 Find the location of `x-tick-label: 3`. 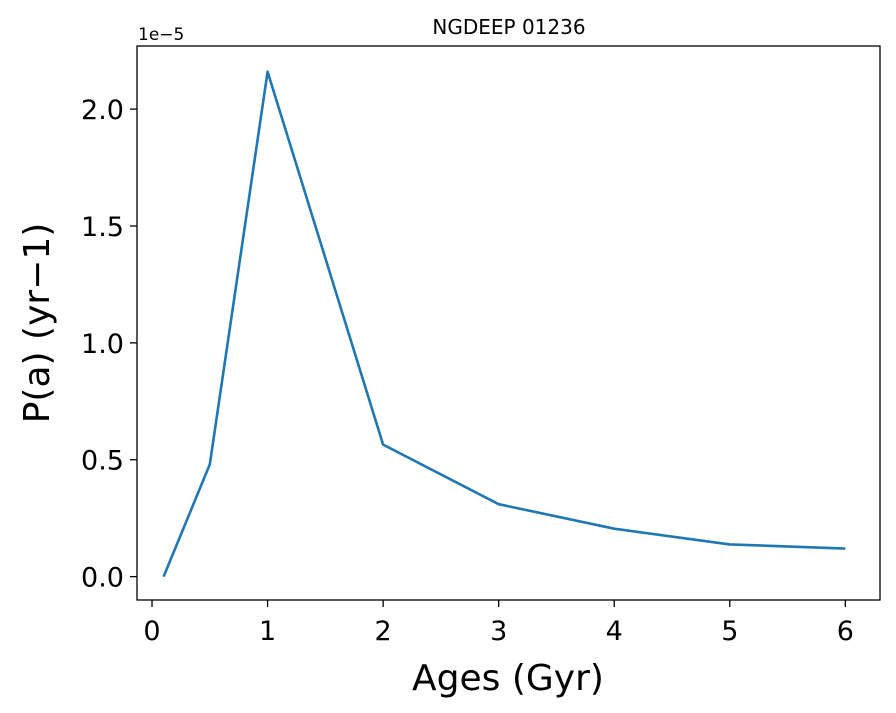

x-tick-label: 3 is located at coordinates (498, 631).